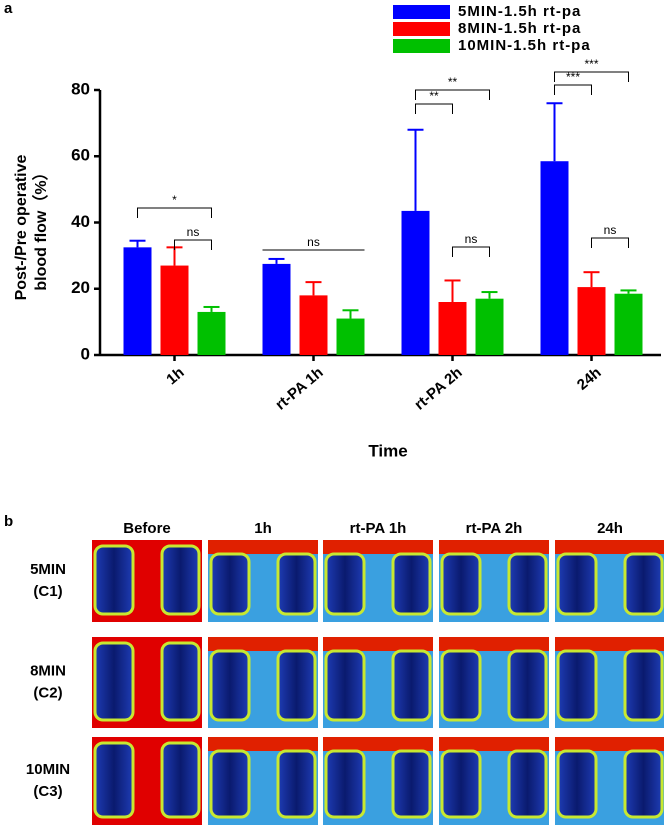  Describe the element at coordinates (589, 379) in the screenshot. I see `x-tick-label: 24h` at that location.